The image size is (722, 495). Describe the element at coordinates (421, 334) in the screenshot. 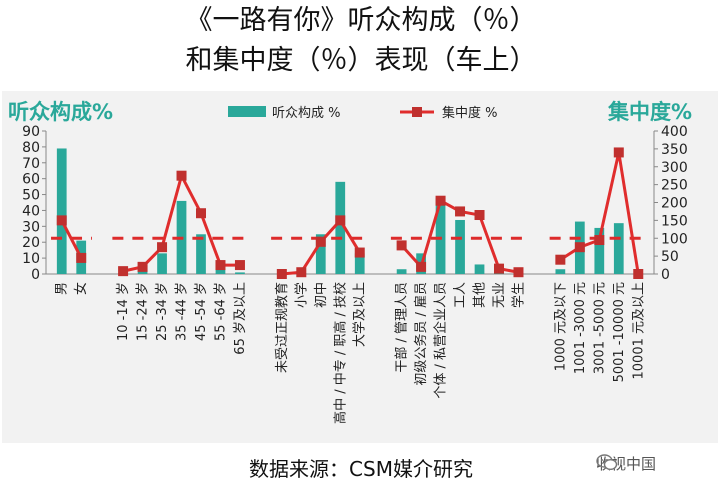

I see `category-label: 初级公务员 / 雇员` at that location.